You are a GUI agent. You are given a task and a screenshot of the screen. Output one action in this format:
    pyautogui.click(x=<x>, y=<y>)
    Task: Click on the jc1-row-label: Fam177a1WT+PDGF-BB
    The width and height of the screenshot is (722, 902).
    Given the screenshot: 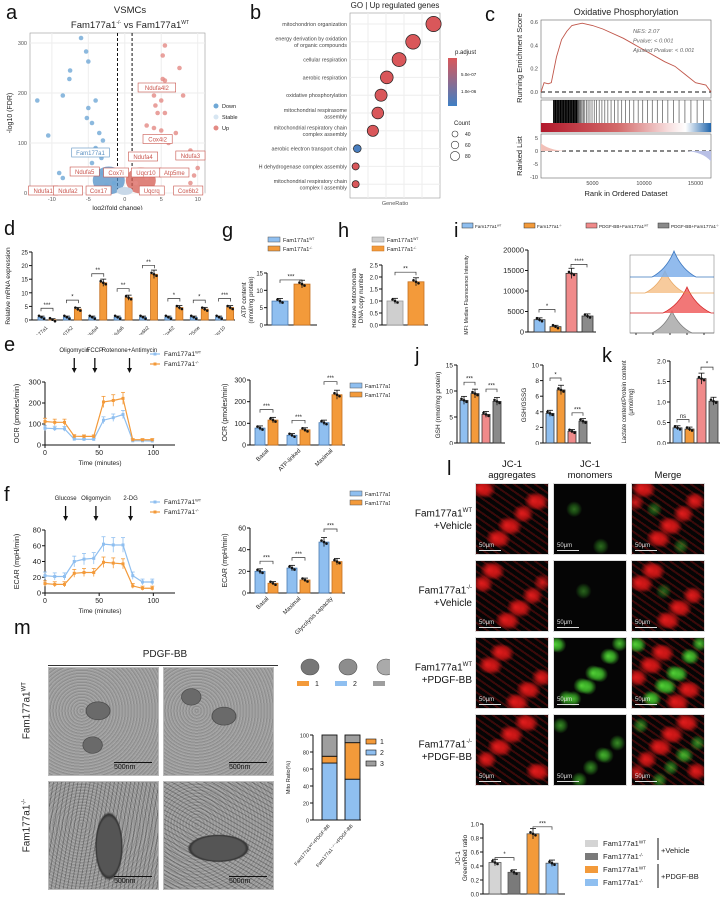 What is the action you would take?
    pyautogui.click(x=426, y=673)
    